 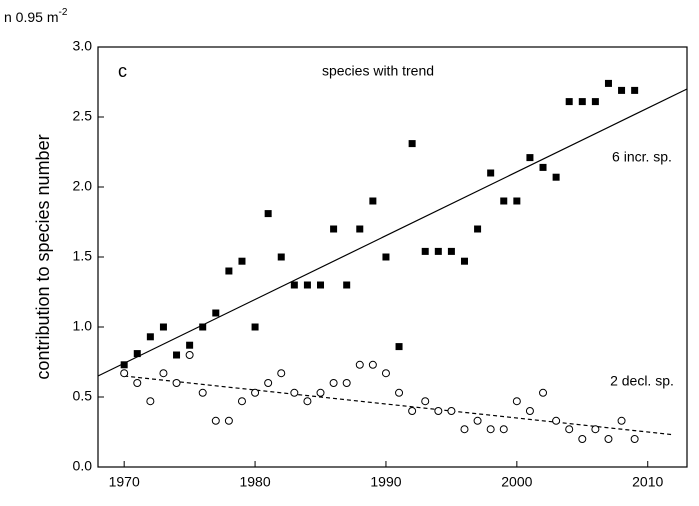 I want to click on y-tick-label: 3.0, so click(x=83, y=46).